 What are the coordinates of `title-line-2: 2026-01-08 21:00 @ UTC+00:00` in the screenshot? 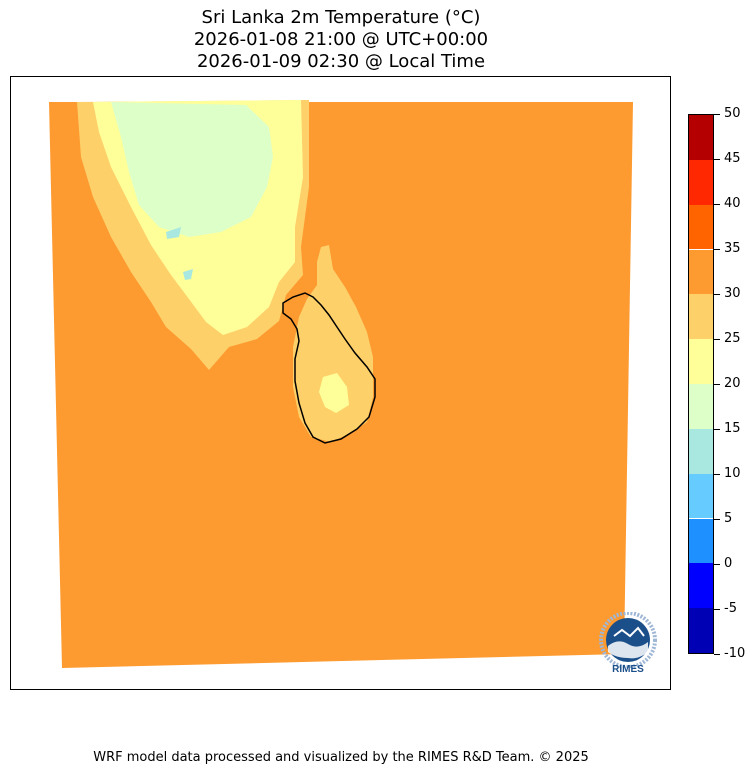 It's located at (341, 39).